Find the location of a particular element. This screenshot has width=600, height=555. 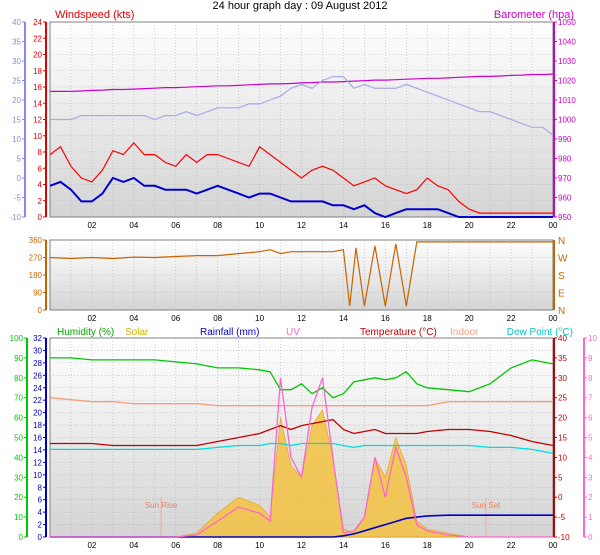

x-tick-label: 20 is located at coordinates (469, 545).